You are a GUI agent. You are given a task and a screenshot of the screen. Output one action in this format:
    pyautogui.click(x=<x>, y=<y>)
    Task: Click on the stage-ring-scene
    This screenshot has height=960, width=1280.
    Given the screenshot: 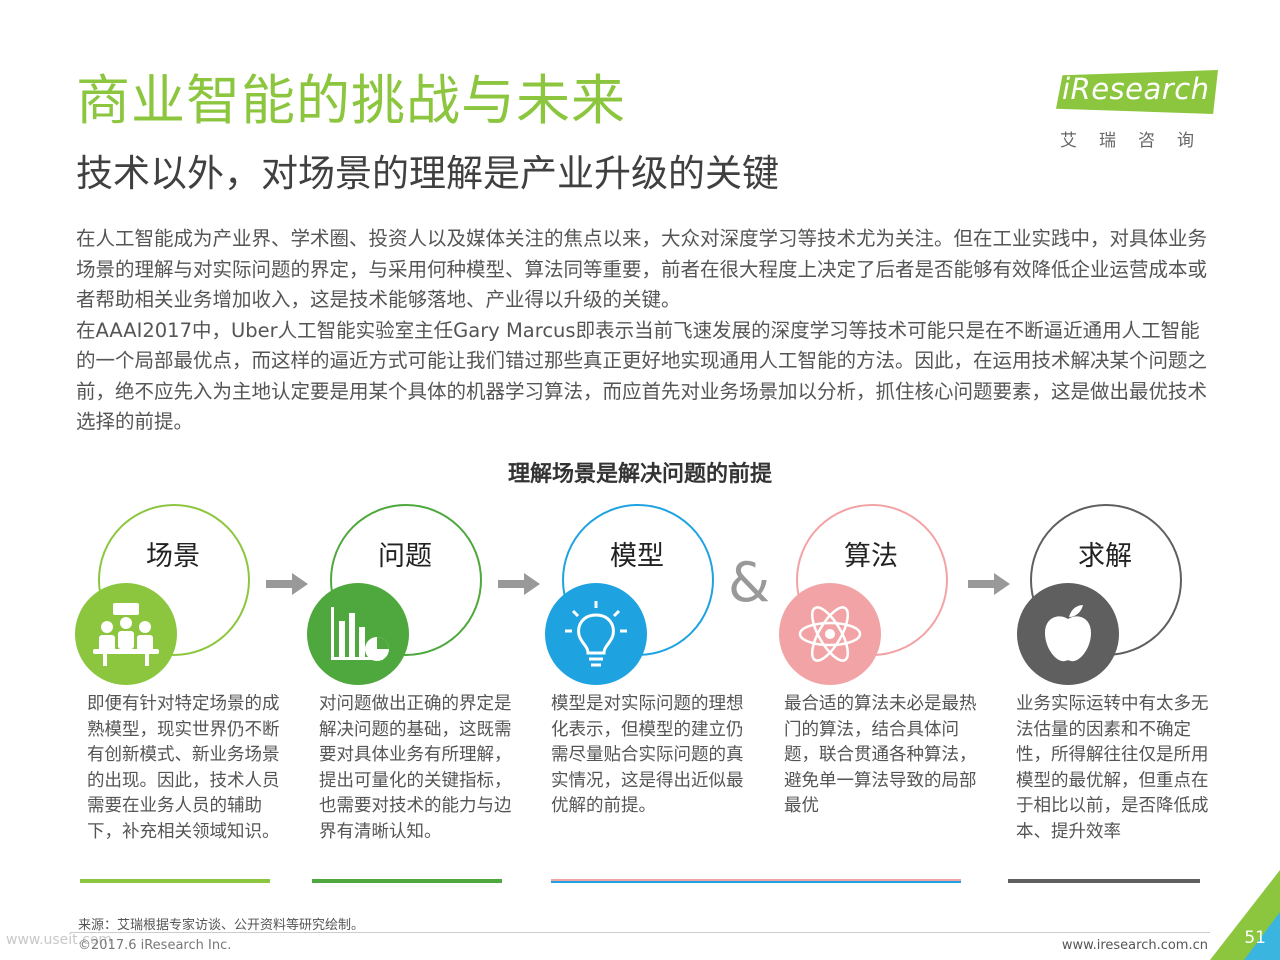 What is the action you would take?
    pyautogui.click(x=174, y=580)
    